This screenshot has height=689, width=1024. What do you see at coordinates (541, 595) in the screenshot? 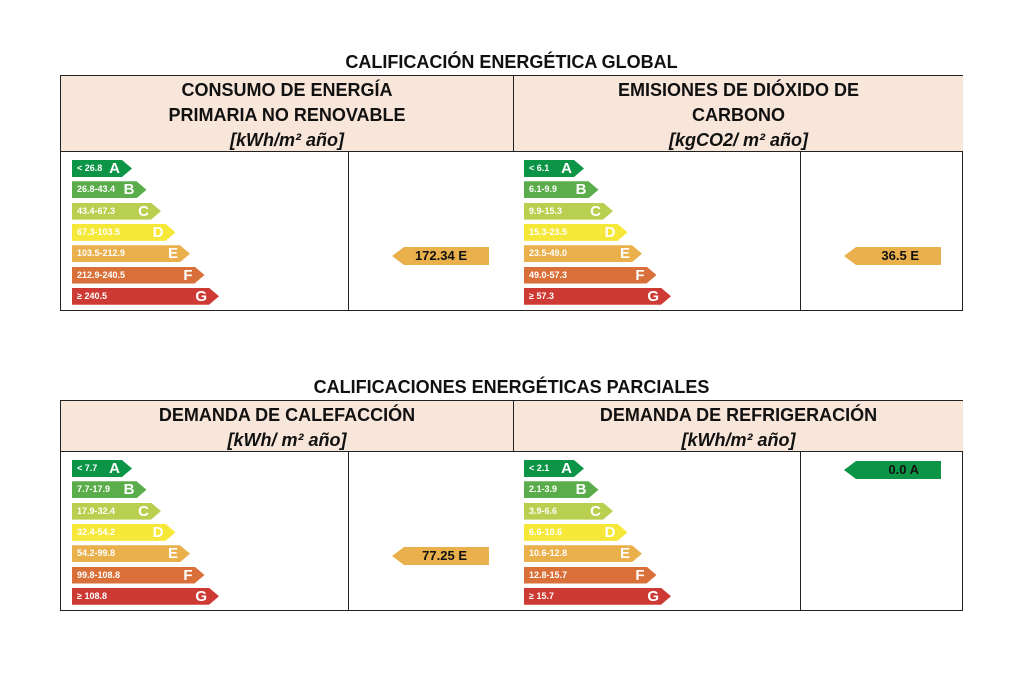
I see `range-label: ≥ 15.7` at bounding box center [541, 595].